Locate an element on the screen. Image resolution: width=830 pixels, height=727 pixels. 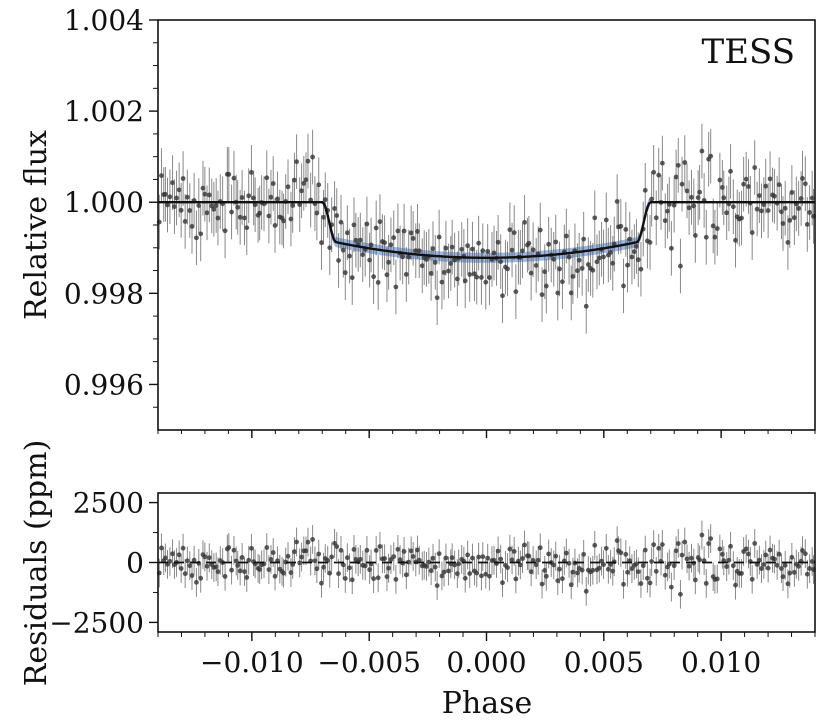
residual-data-points is located at coordinates (486, 564).